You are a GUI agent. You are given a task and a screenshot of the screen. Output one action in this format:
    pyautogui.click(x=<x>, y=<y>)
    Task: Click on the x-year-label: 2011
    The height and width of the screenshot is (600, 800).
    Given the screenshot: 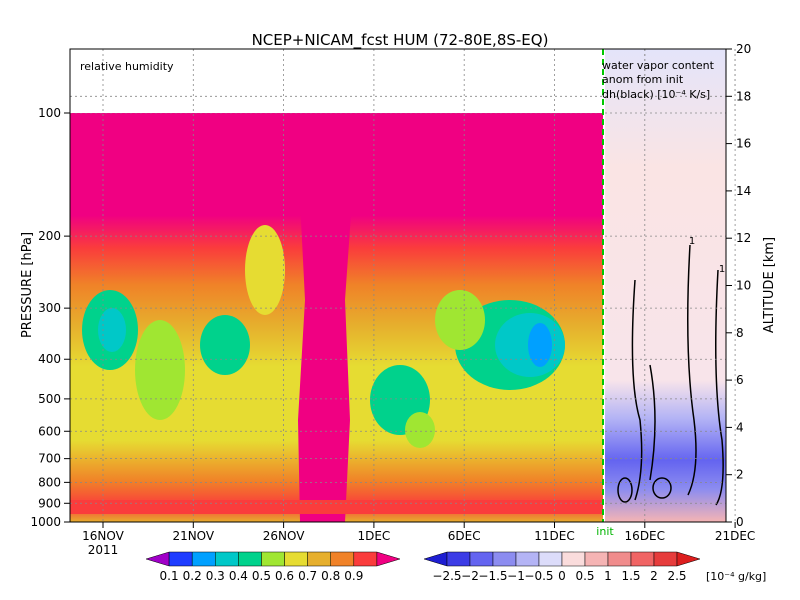 What is the action you would take?
    pyautogui.click(x=103, y=550)
    